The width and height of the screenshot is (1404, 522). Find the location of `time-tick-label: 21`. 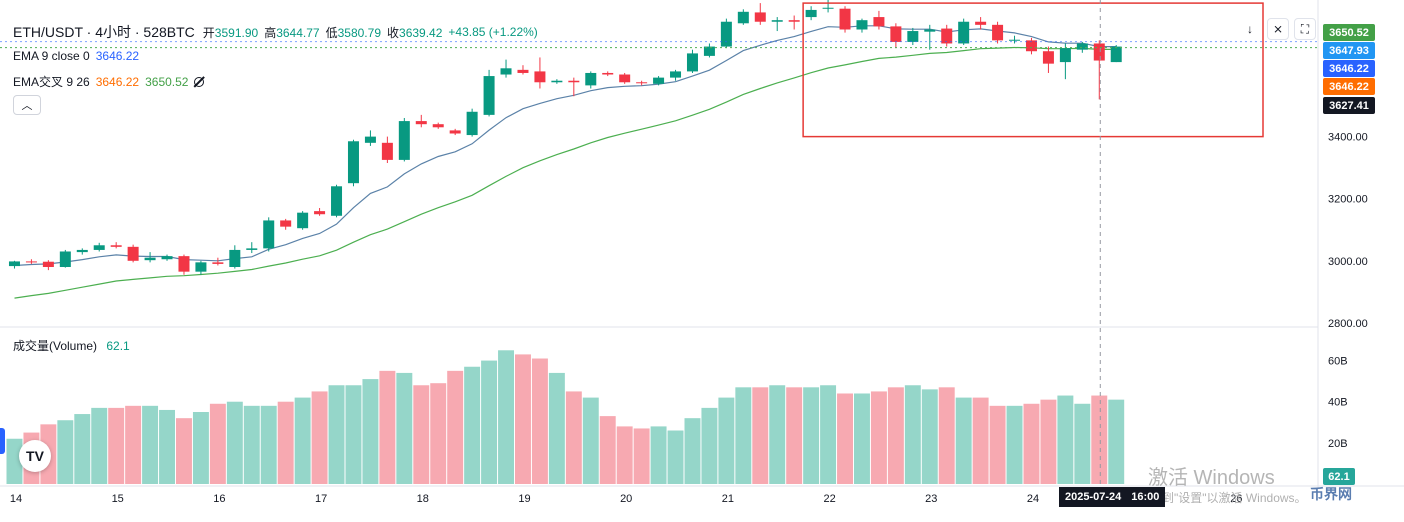

time-tick-label: 21 is located at coordinates (728, 499).